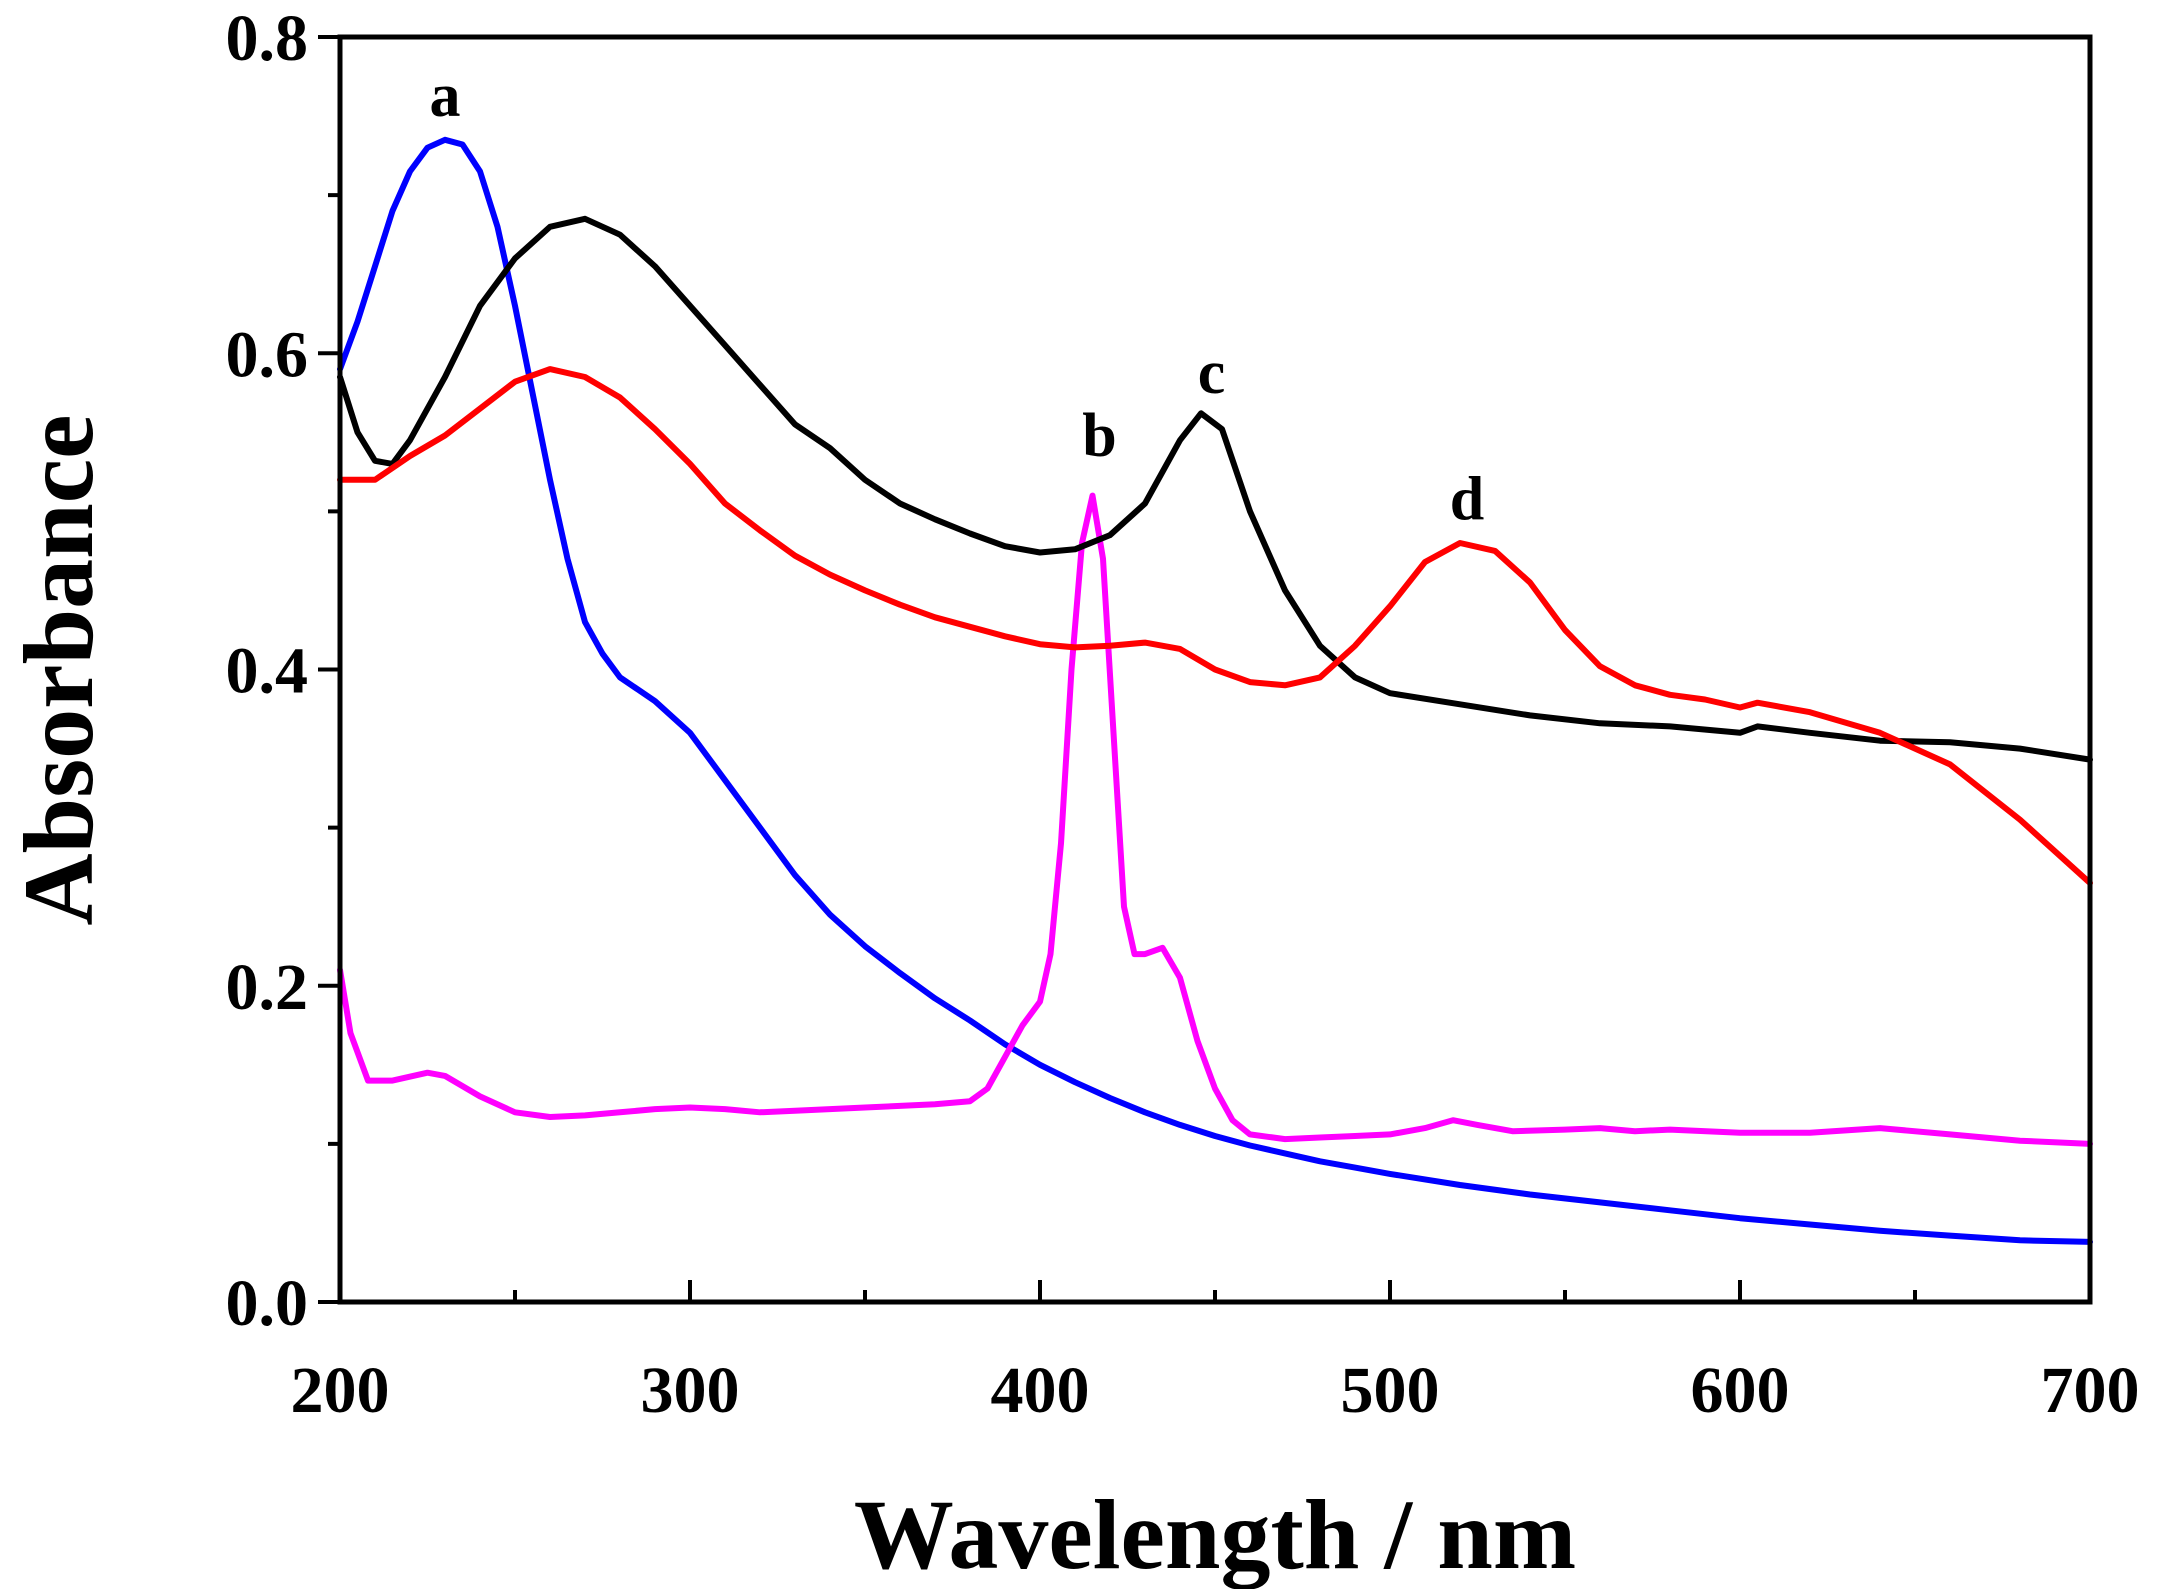 The width and height of the screenshot is (2165, 1589). Describe the element at coordinates (957, 297) in the screenshot. I see `curve-labels-layer: a b c d` at that location.